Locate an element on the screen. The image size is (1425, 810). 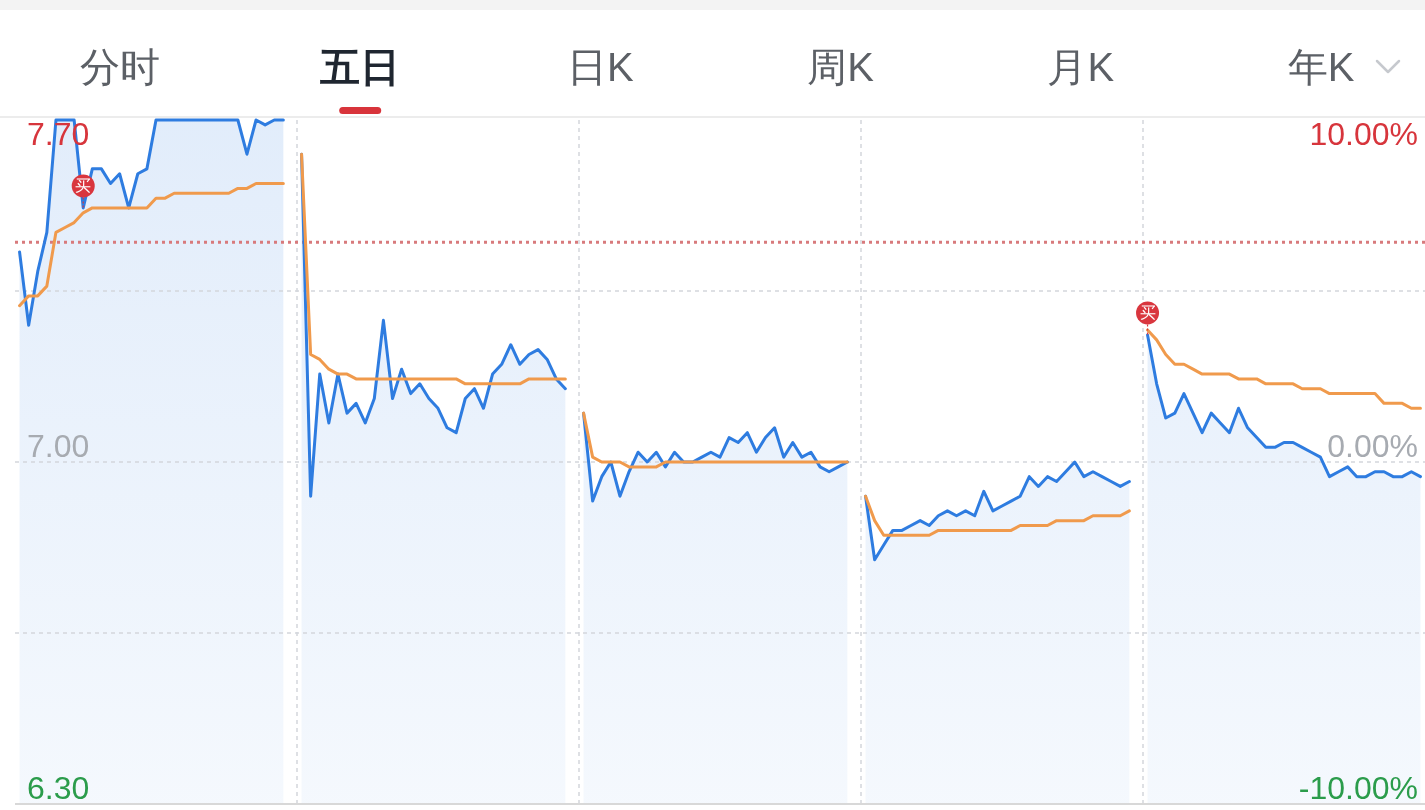
y2-tick-label: 0.00% is located at coordinates (1372, 446).